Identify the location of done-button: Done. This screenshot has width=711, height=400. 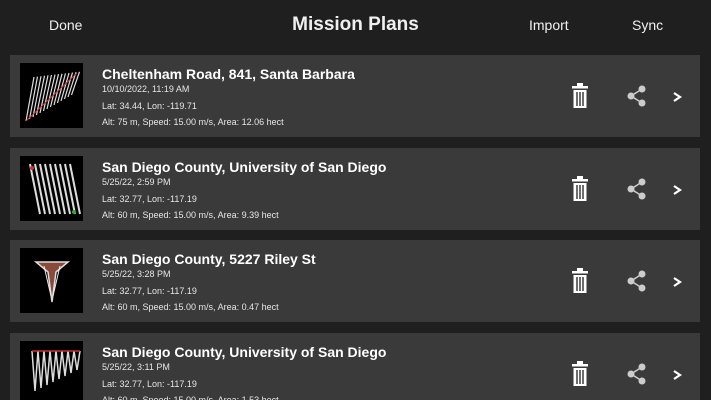
(66, 25).